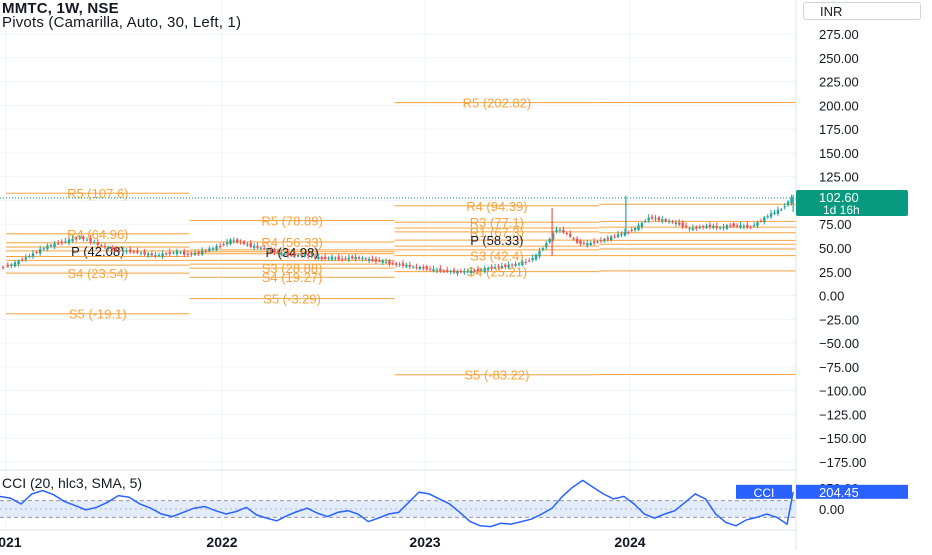 This screenshot has height=555, width=932. I want to click on price-tick-label: 75.00, so click(835, 224).